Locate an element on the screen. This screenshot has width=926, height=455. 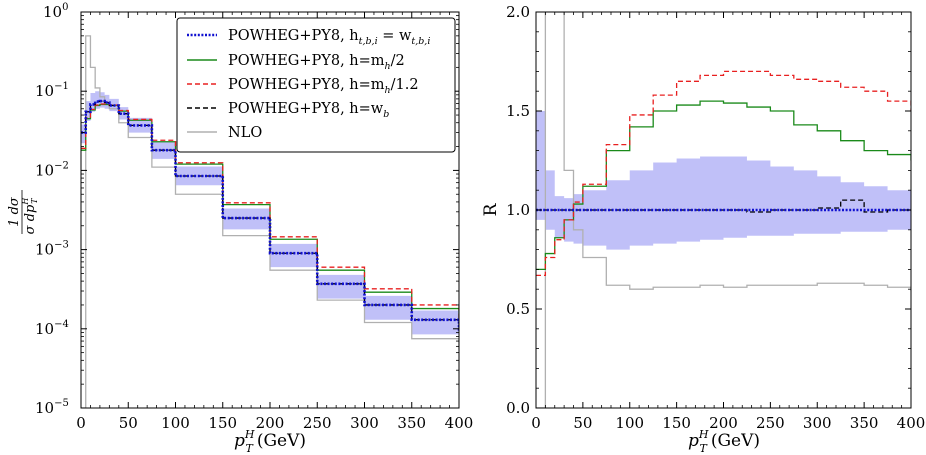
left-y-tick-label: 10⁻⁵ is located at coordinates (52, 407).